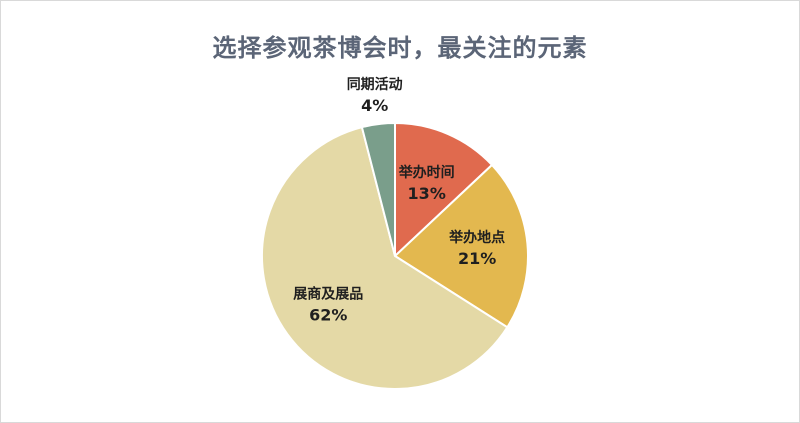  I want to click on chart-title: 选择参观茶博会时，最关注的元素, so click(400, 48).